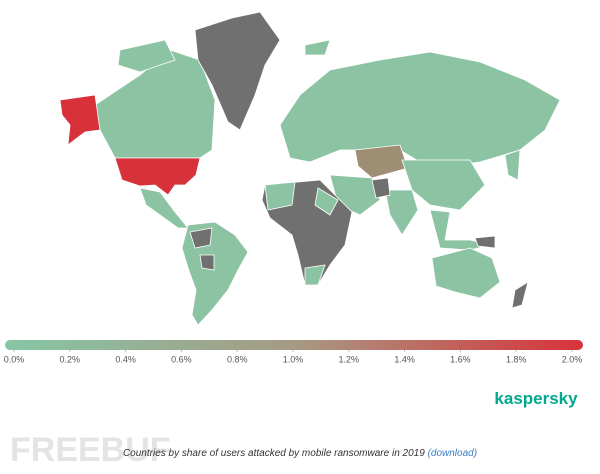 This screenshot has height=474, width=600. Describe the element at coordinates (125, 359) in the screenshot. I see `colorbar-tick-label: 0.4%` at that location.